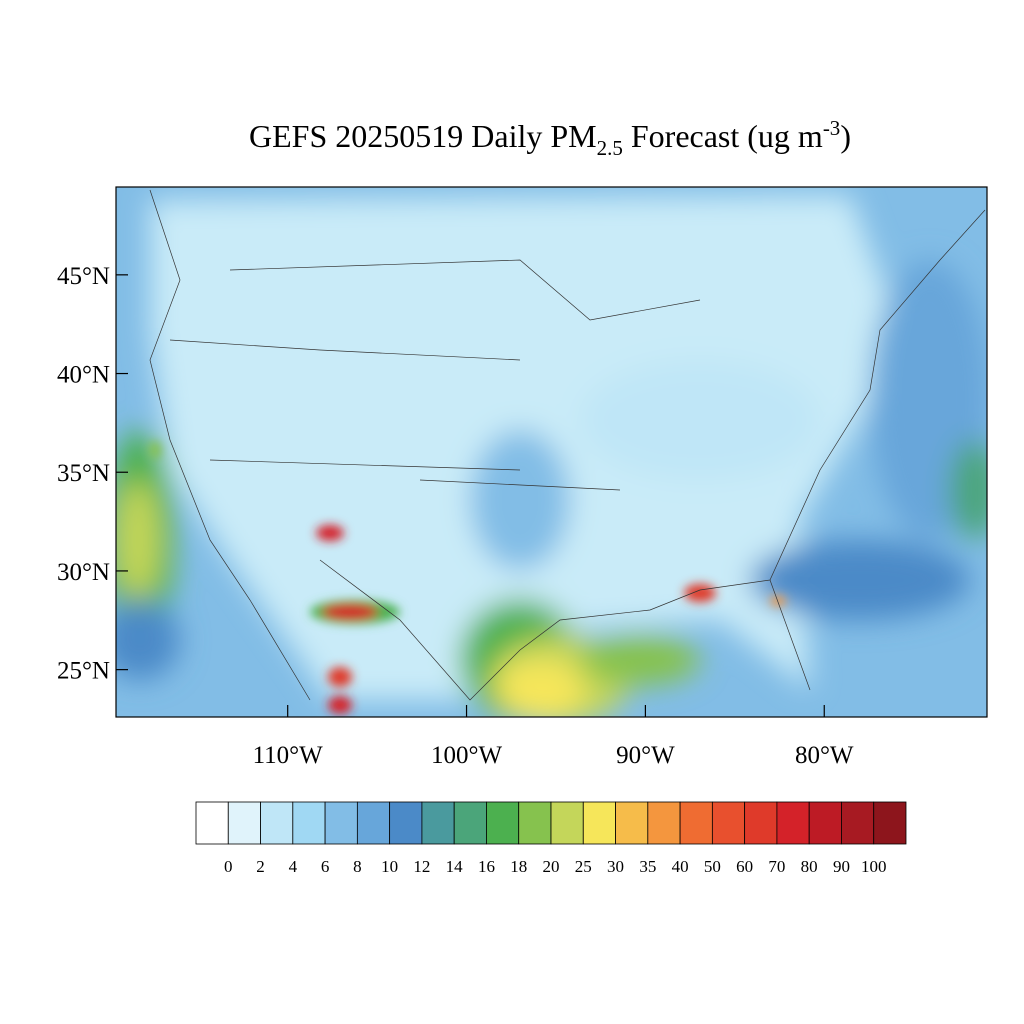 This screenshot has height=1024, width=1024. What do you see at coordinates (288, 755) in the screenshot?
I see `lon-tick-label: 110°W` at bounding box center [288, 755].